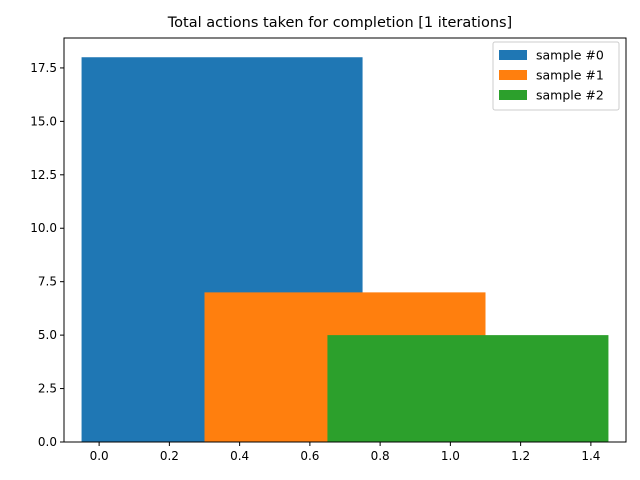 The height and width of the screenshot is (480, 640). Describe the element at coordinates (47, 255) in the screenshot. I see `y-axis: 0.0 2.5 5.0 7.5 10.0 12.5 15.0 17.5` at that location.